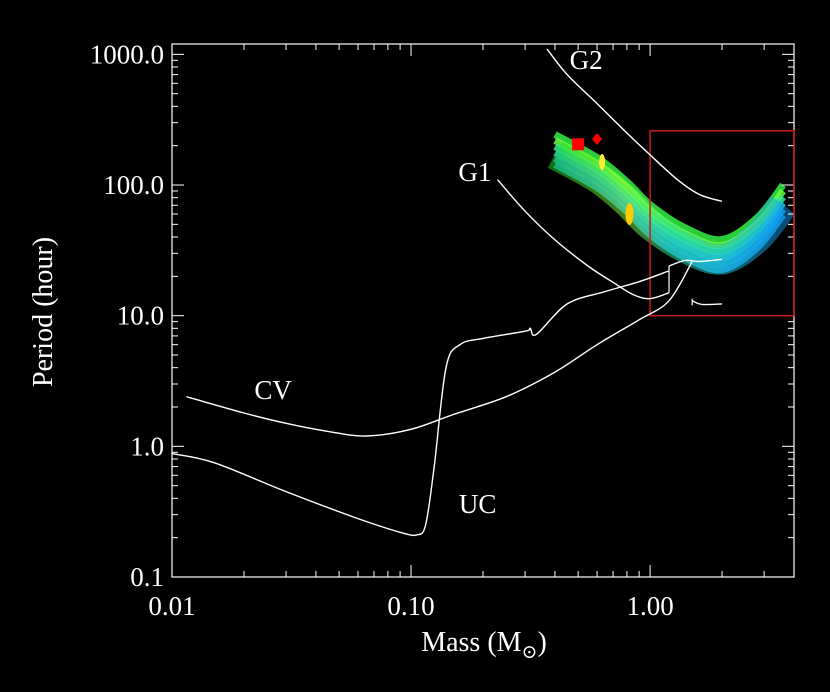  Describe the element at coordinates (474, 172) in the screenshot. I see `curve-label-g1: G1` at that location.